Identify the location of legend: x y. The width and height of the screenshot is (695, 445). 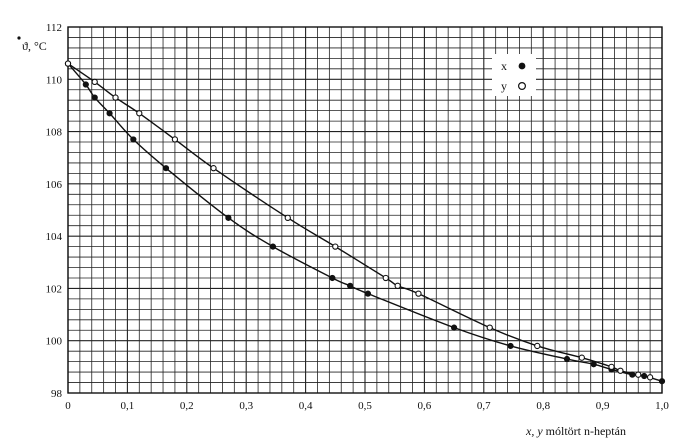
(514, 75).